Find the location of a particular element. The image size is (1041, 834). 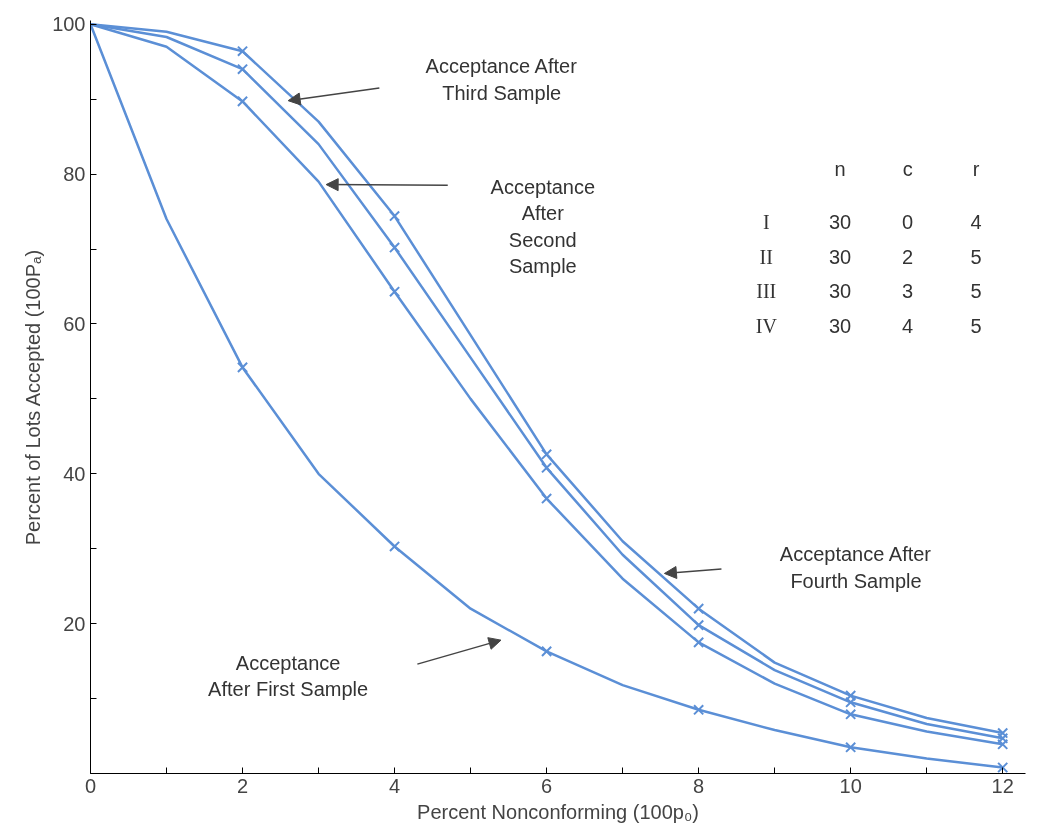

annotation: Acceptance After Second Sample is located at coordinates (543, 226).